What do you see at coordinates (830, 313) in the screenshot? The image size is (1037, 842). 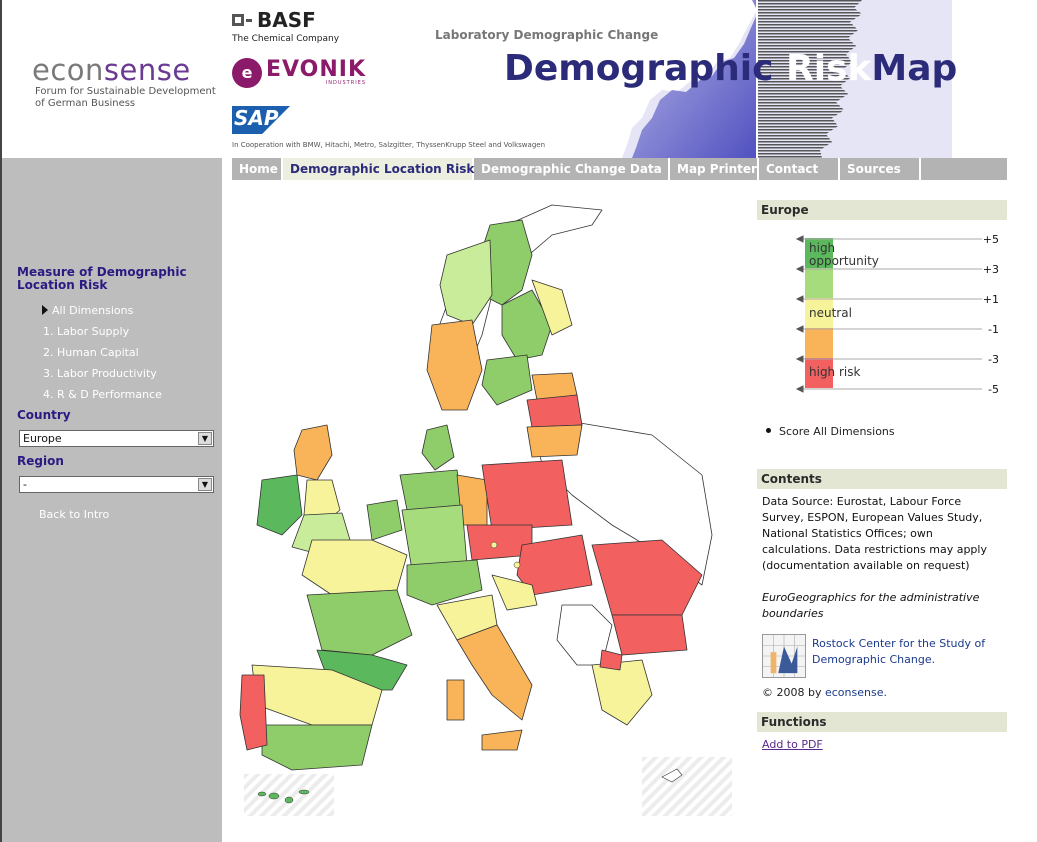 I see `legend-neutral: neutral` at bounding box center [830, 313].